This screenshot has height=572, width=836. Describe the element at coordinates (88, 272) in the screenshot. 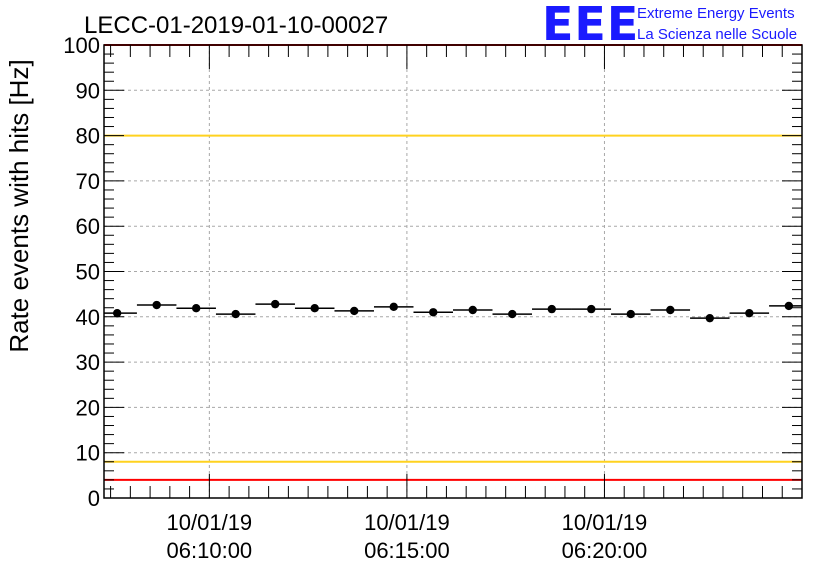

I see `y-tick-label: 50` at that location.